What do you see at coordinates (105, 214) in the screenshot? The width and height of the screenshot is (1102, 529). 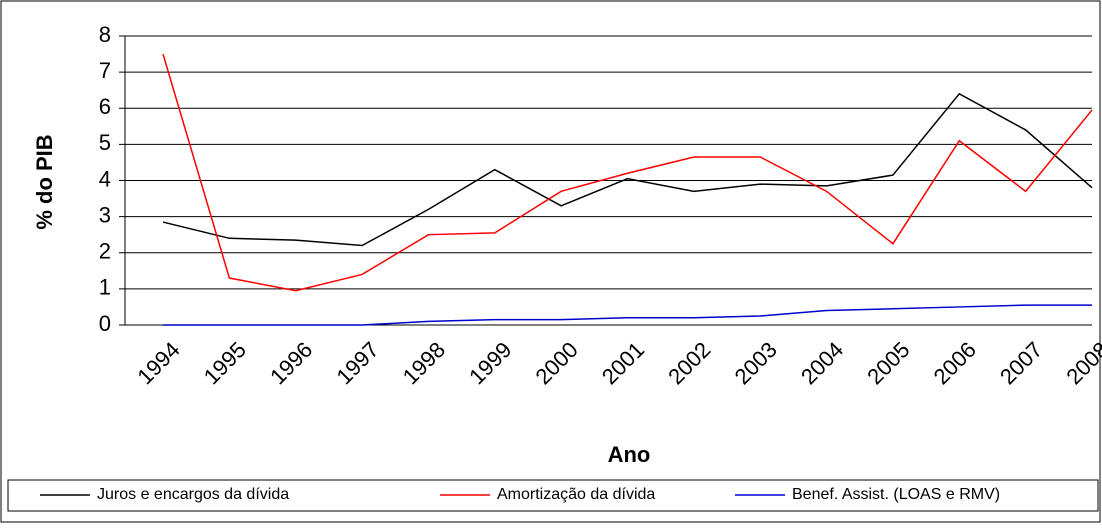 I see `y-tick-label: 3` at bounding box center [105, 214].